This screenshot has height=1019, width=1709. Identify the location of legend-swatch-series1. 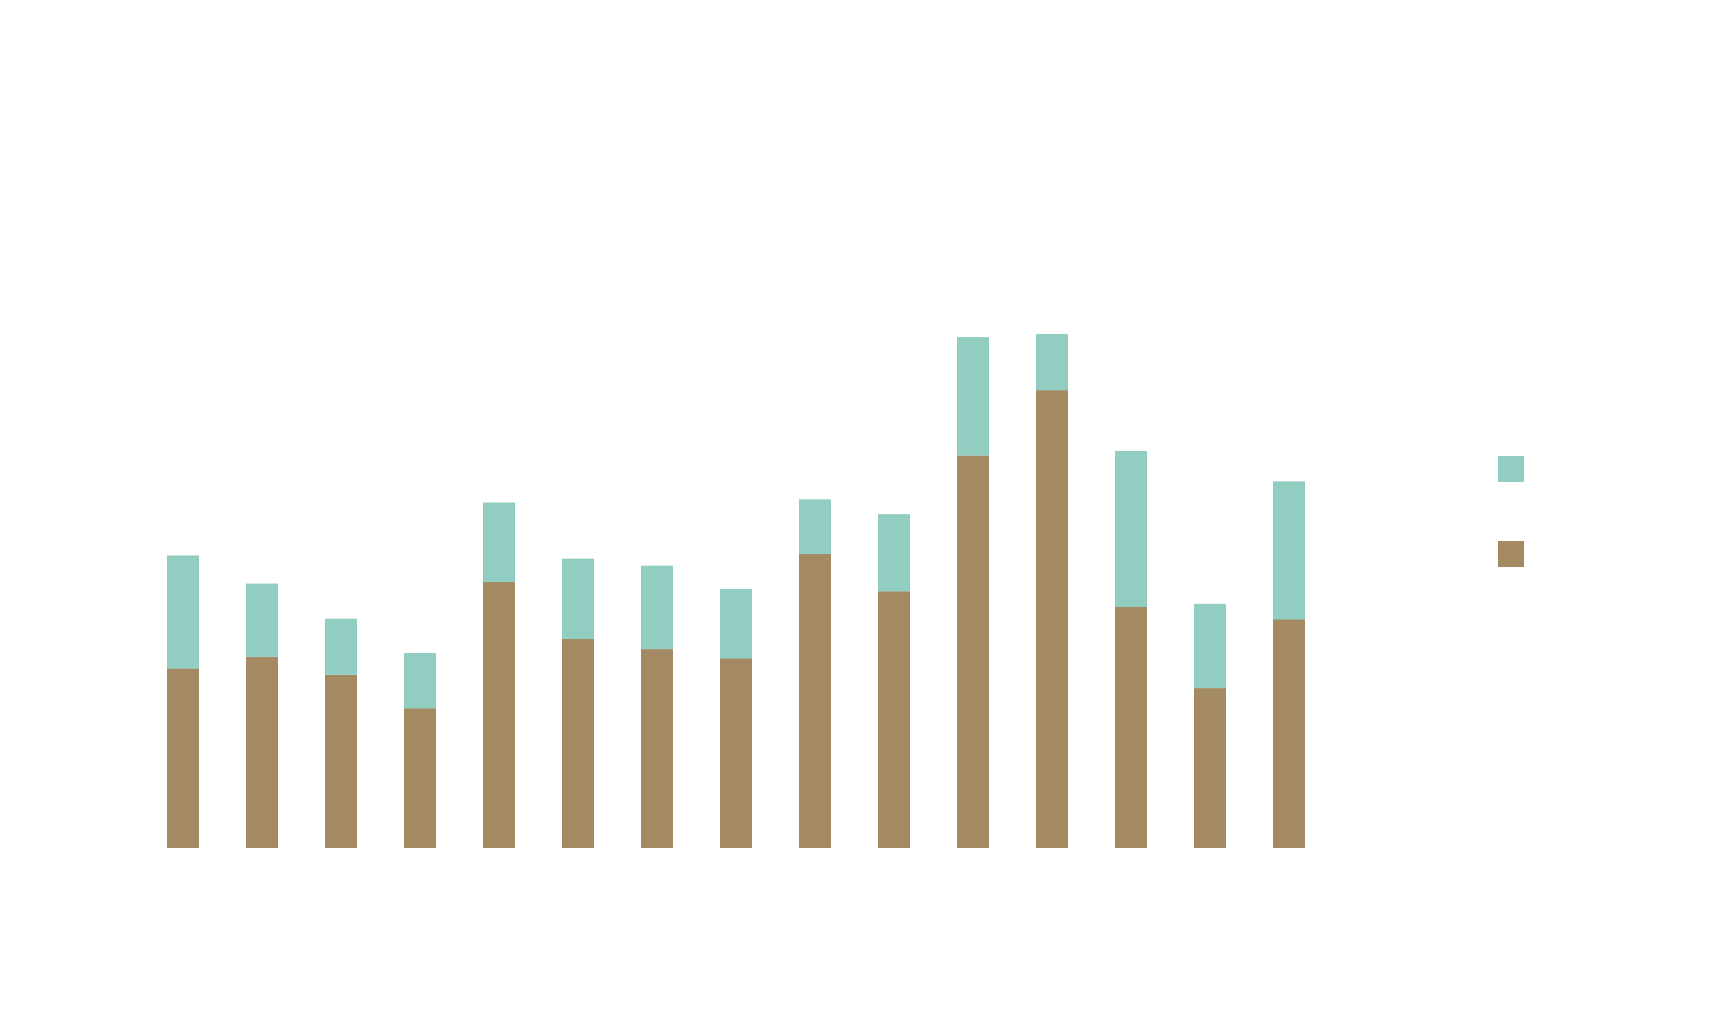
(1511, 554).